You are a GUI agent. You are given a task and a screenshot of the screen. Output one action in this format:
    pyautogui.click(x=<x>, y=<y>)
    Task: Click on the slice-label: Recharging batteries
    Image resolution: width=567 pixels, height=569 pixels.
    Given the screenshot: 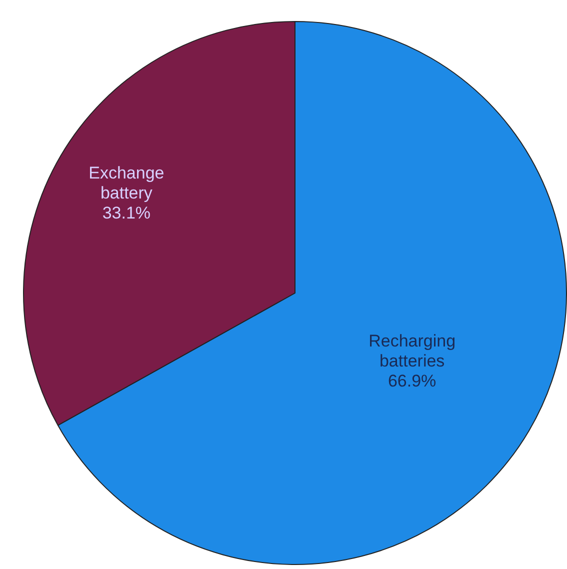 What is the action you would take?
    pyautogui.click(x=412, y=350)
    